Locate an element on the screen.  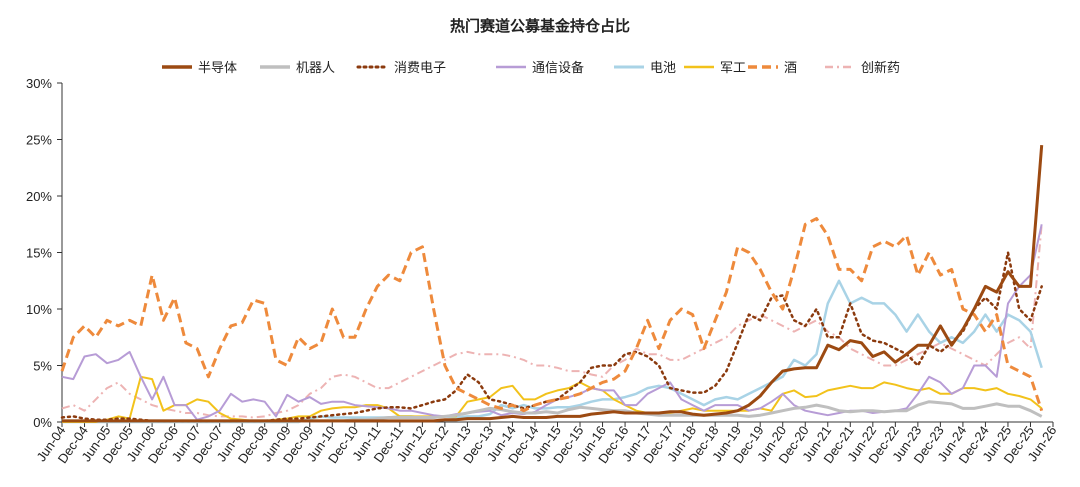
legend-label-5: 军工 is located at coordinates (733, 68).